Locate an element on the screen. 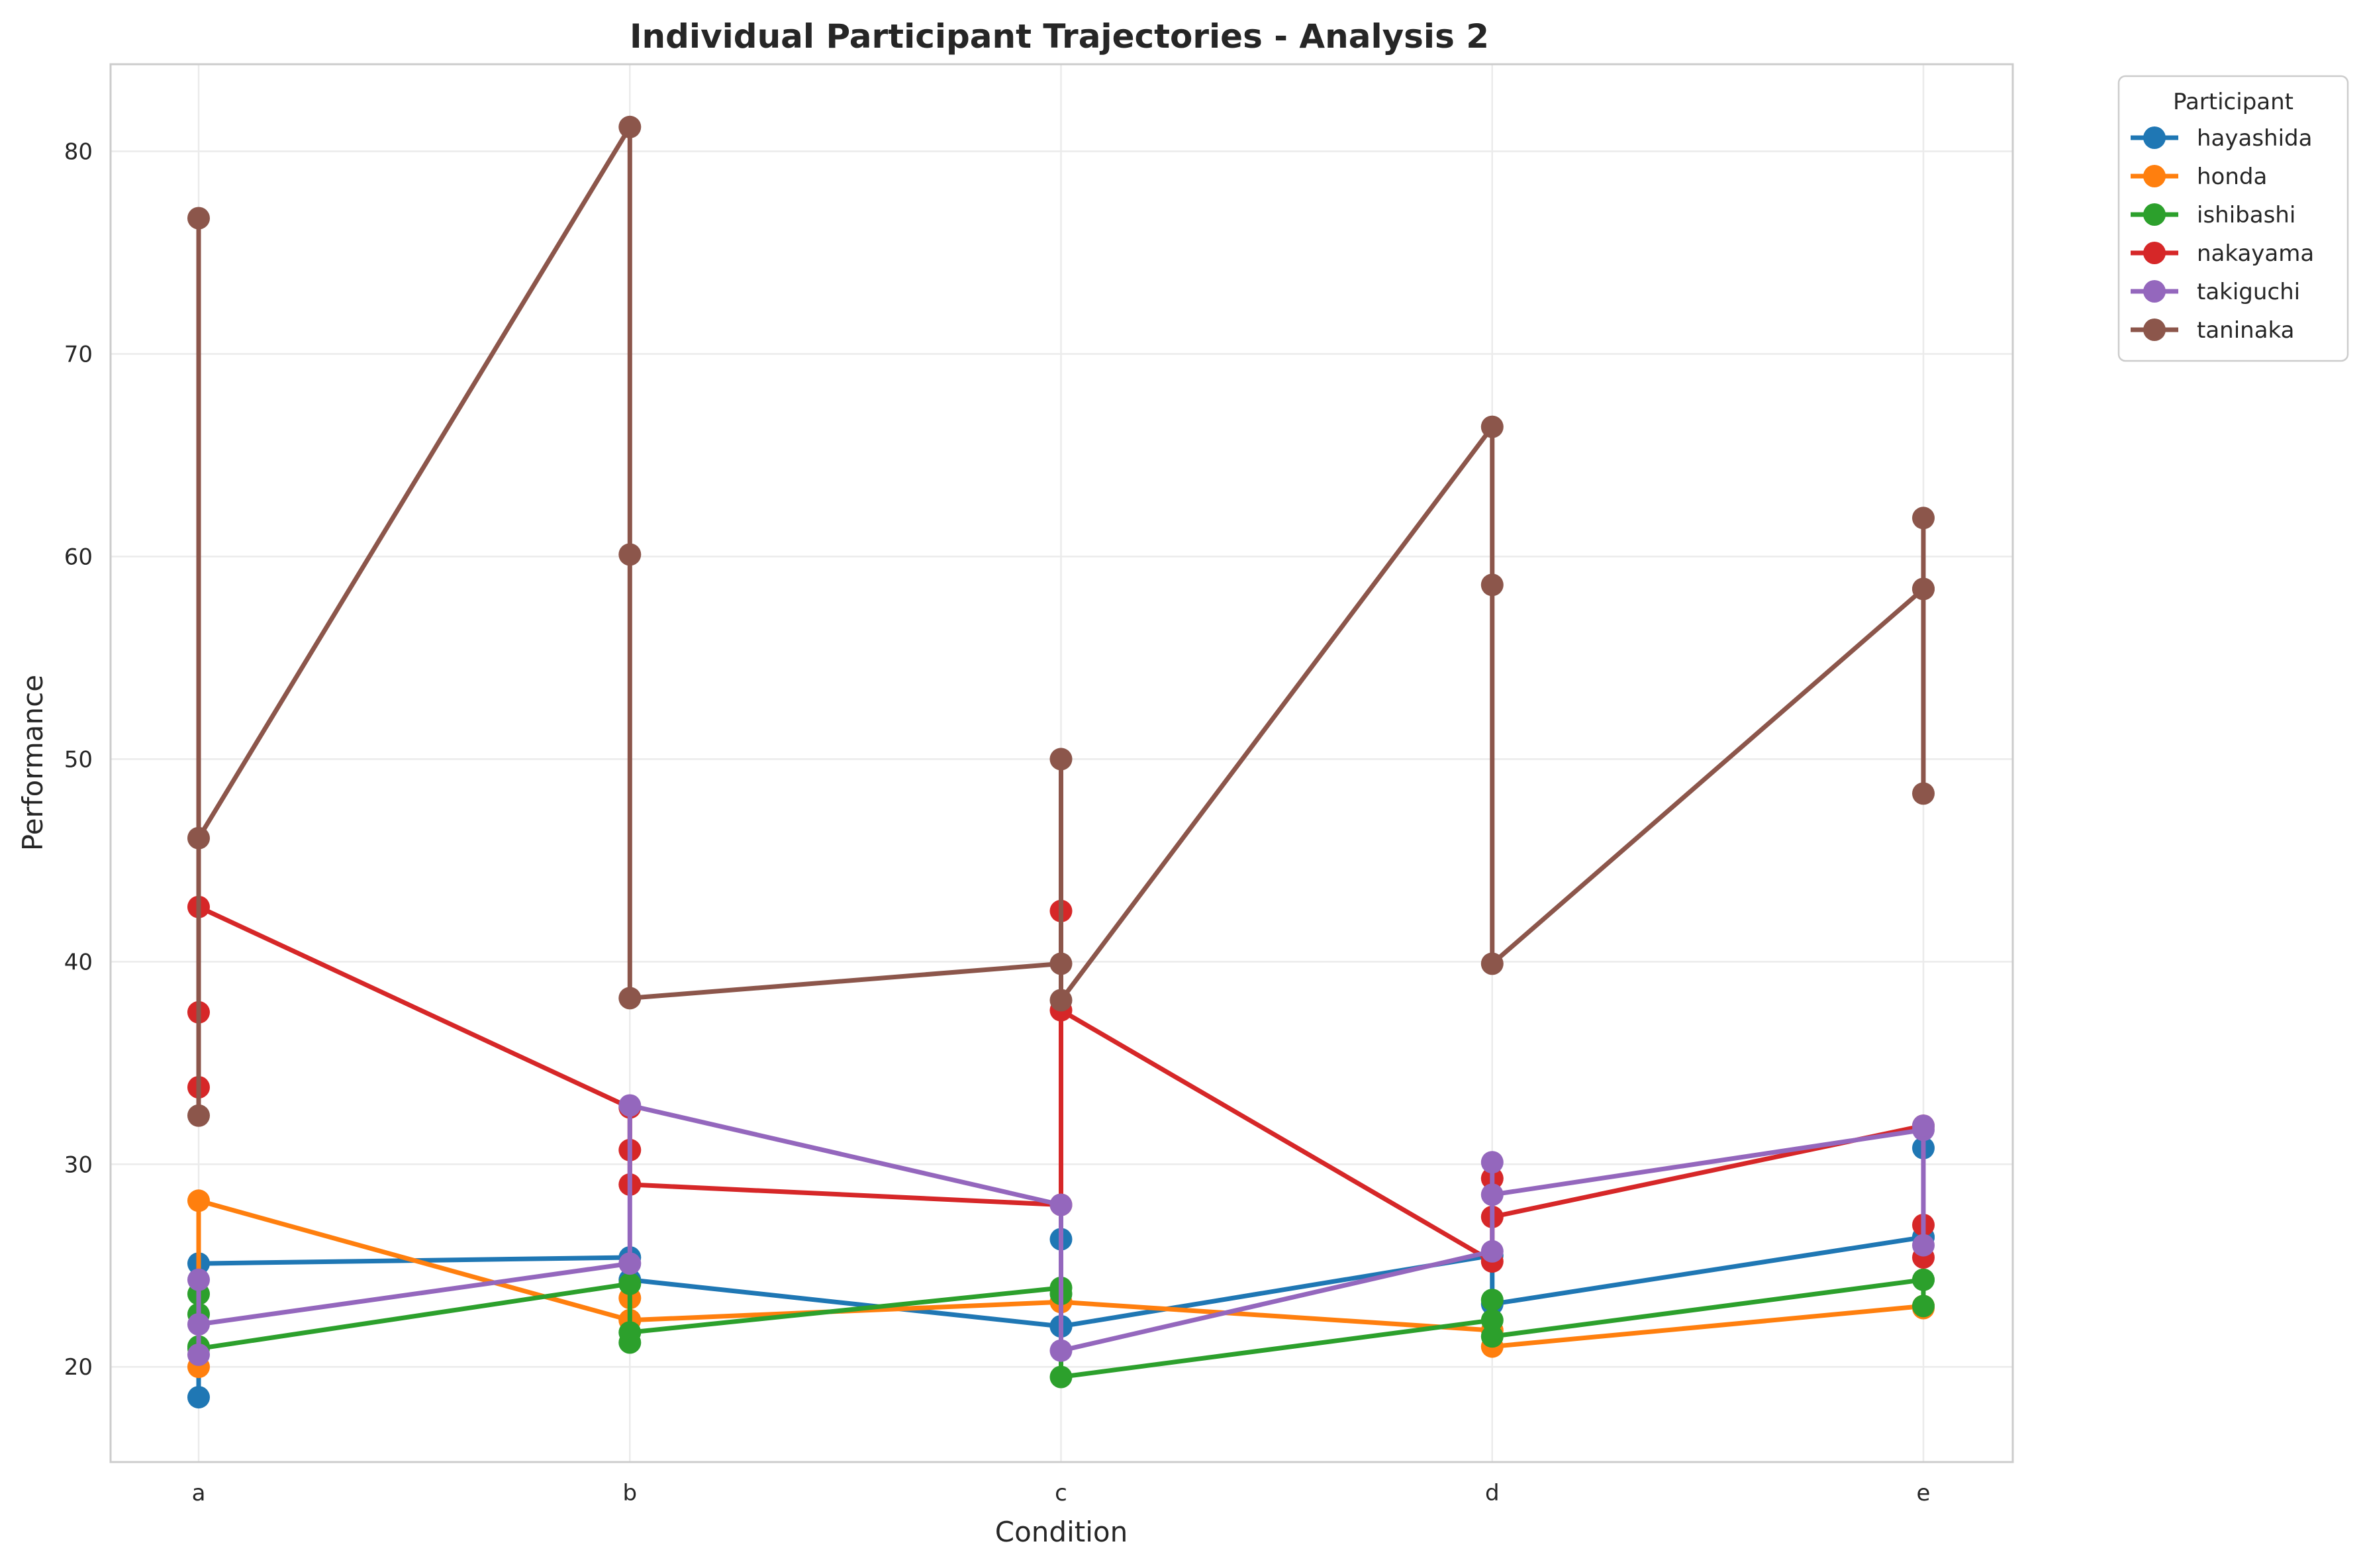  y-tick-label: 60 is located at coordinates (79, 557).